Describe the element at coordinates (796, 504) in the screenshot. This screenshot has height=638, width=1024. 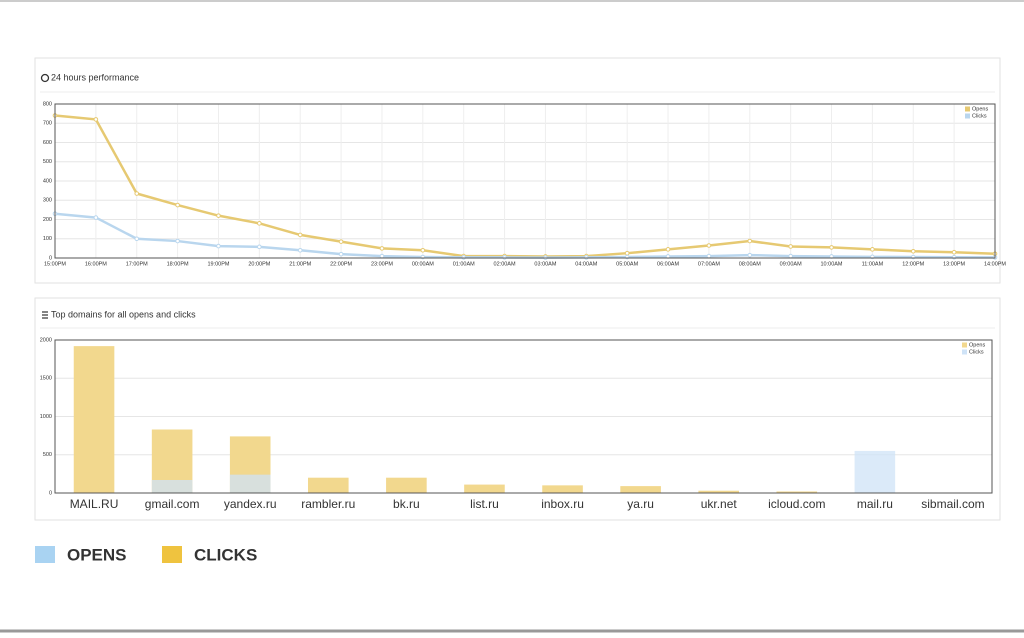
I see `x-tick-label: icloud.com` at that location.